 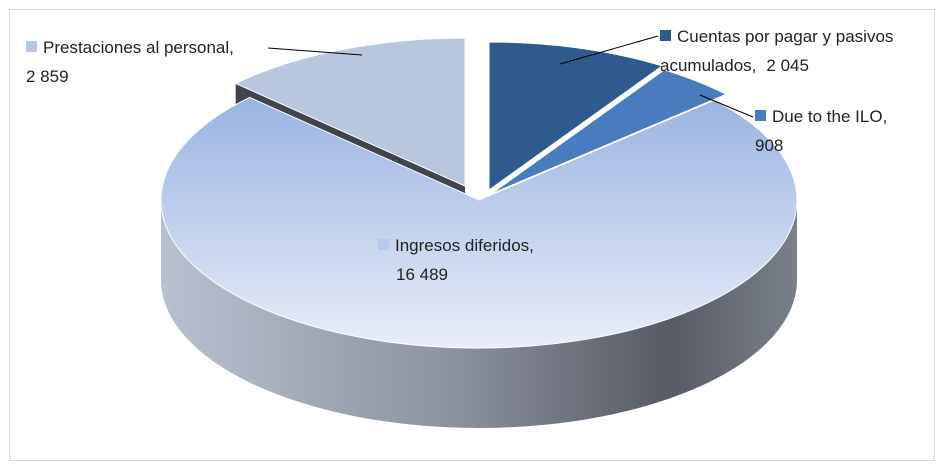 I want to click on label-name: Ingresos diferidos,, so click(x=464, y=245).